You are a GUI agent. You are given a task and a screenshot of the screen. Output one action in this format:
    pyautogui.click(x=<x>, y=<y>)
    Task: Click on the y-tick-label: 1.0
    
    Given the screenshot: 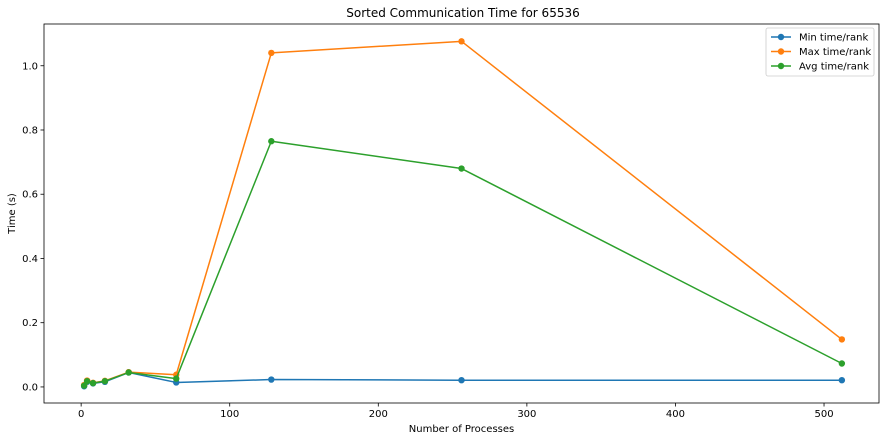 What is the action you would take?
    pyautogui.click(x=30, y=66)
    